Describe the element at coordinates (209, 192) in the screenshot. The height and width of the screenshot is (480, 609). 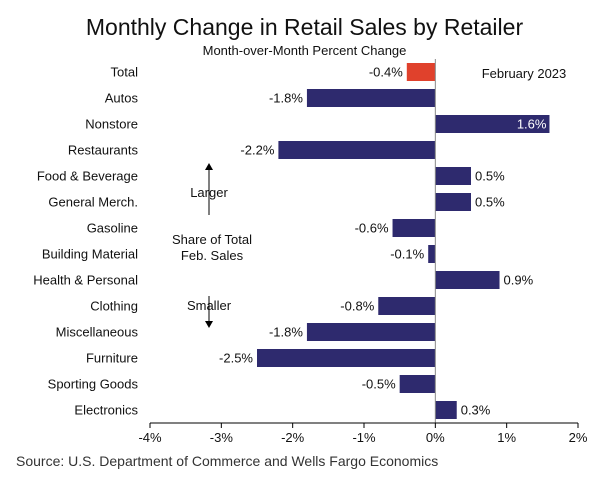
I see `larger-label: Larger` at that location.